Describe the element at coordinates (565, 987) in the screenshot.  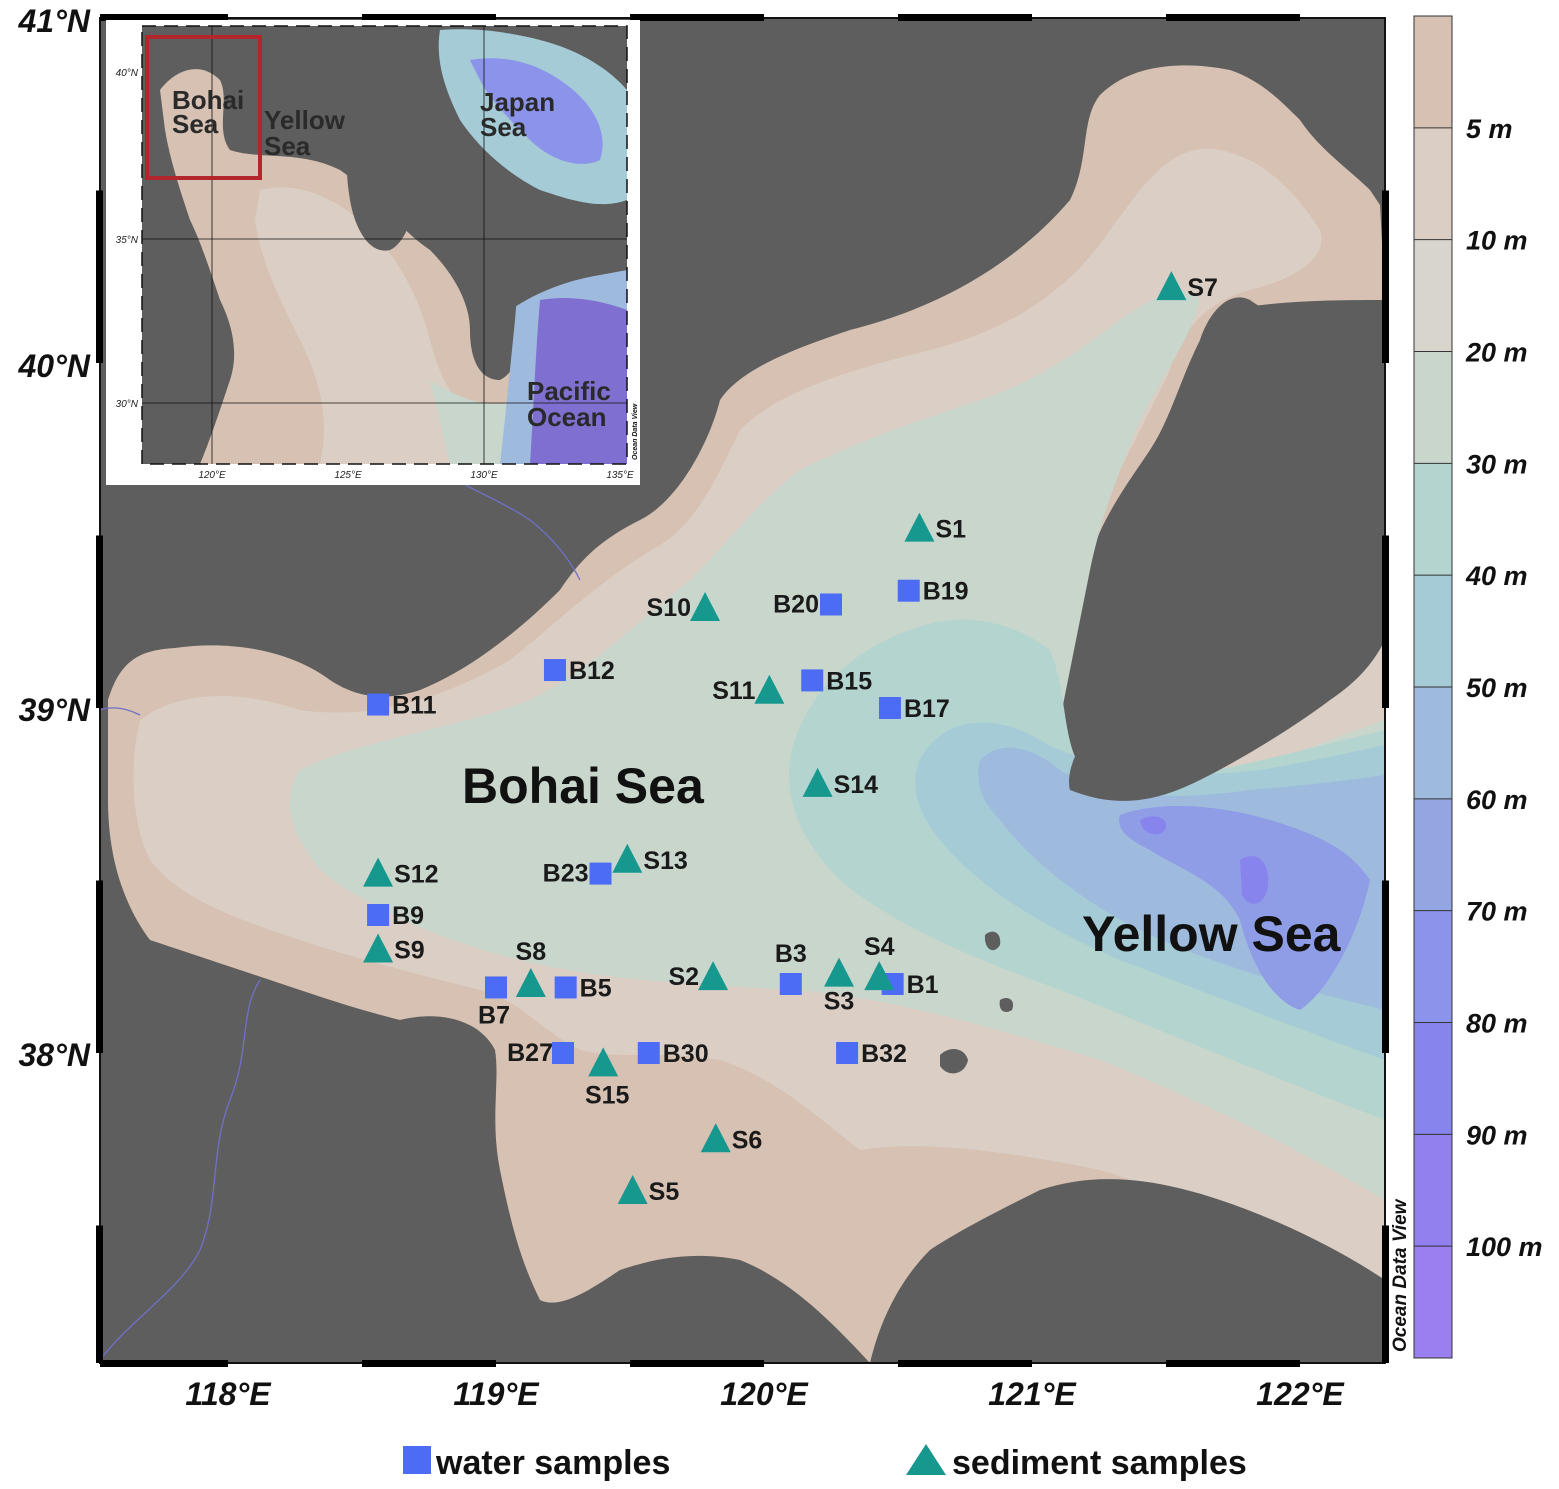
I see `water-sample-marker-b5` at that location.